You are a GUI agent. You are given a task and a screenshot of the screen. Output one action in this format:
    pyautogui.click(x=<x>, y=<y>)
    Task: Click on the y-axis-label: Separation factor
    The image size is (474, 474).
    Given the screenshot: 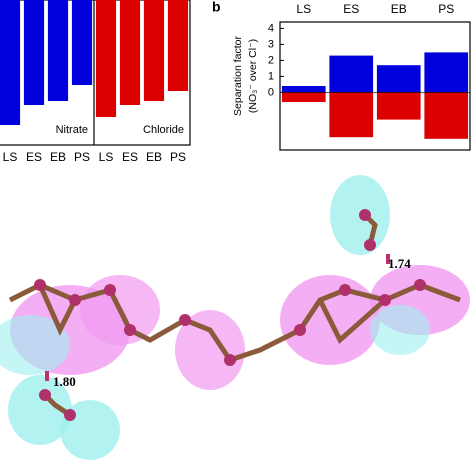 What is the action you would take?
    pyautogui.click(x=238, y=76)
    